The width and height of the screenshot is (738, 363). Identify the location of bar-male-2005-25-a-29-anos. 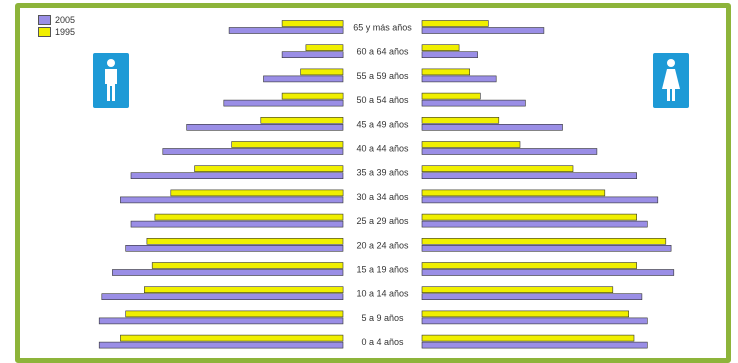
(237, 224).